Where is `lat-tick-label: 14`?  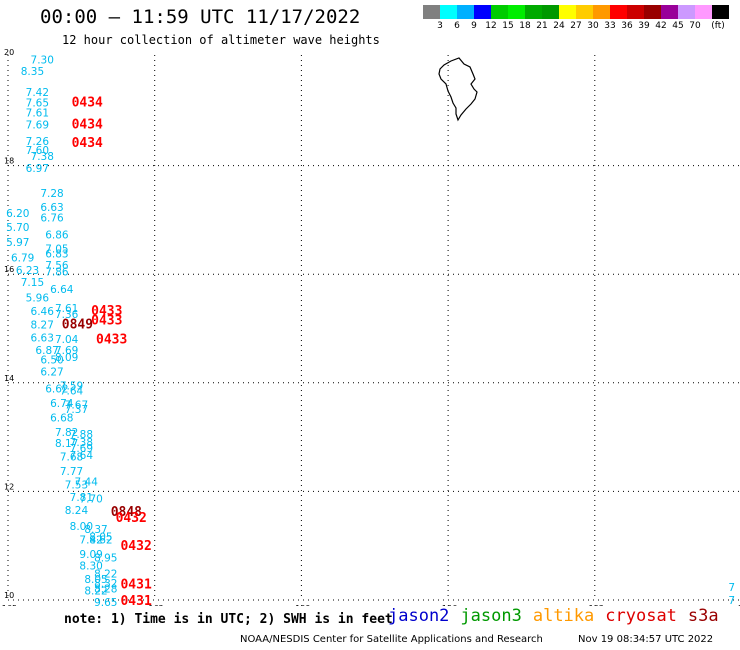
lat-tick-label: 14 is located at coordinates (9, 378).